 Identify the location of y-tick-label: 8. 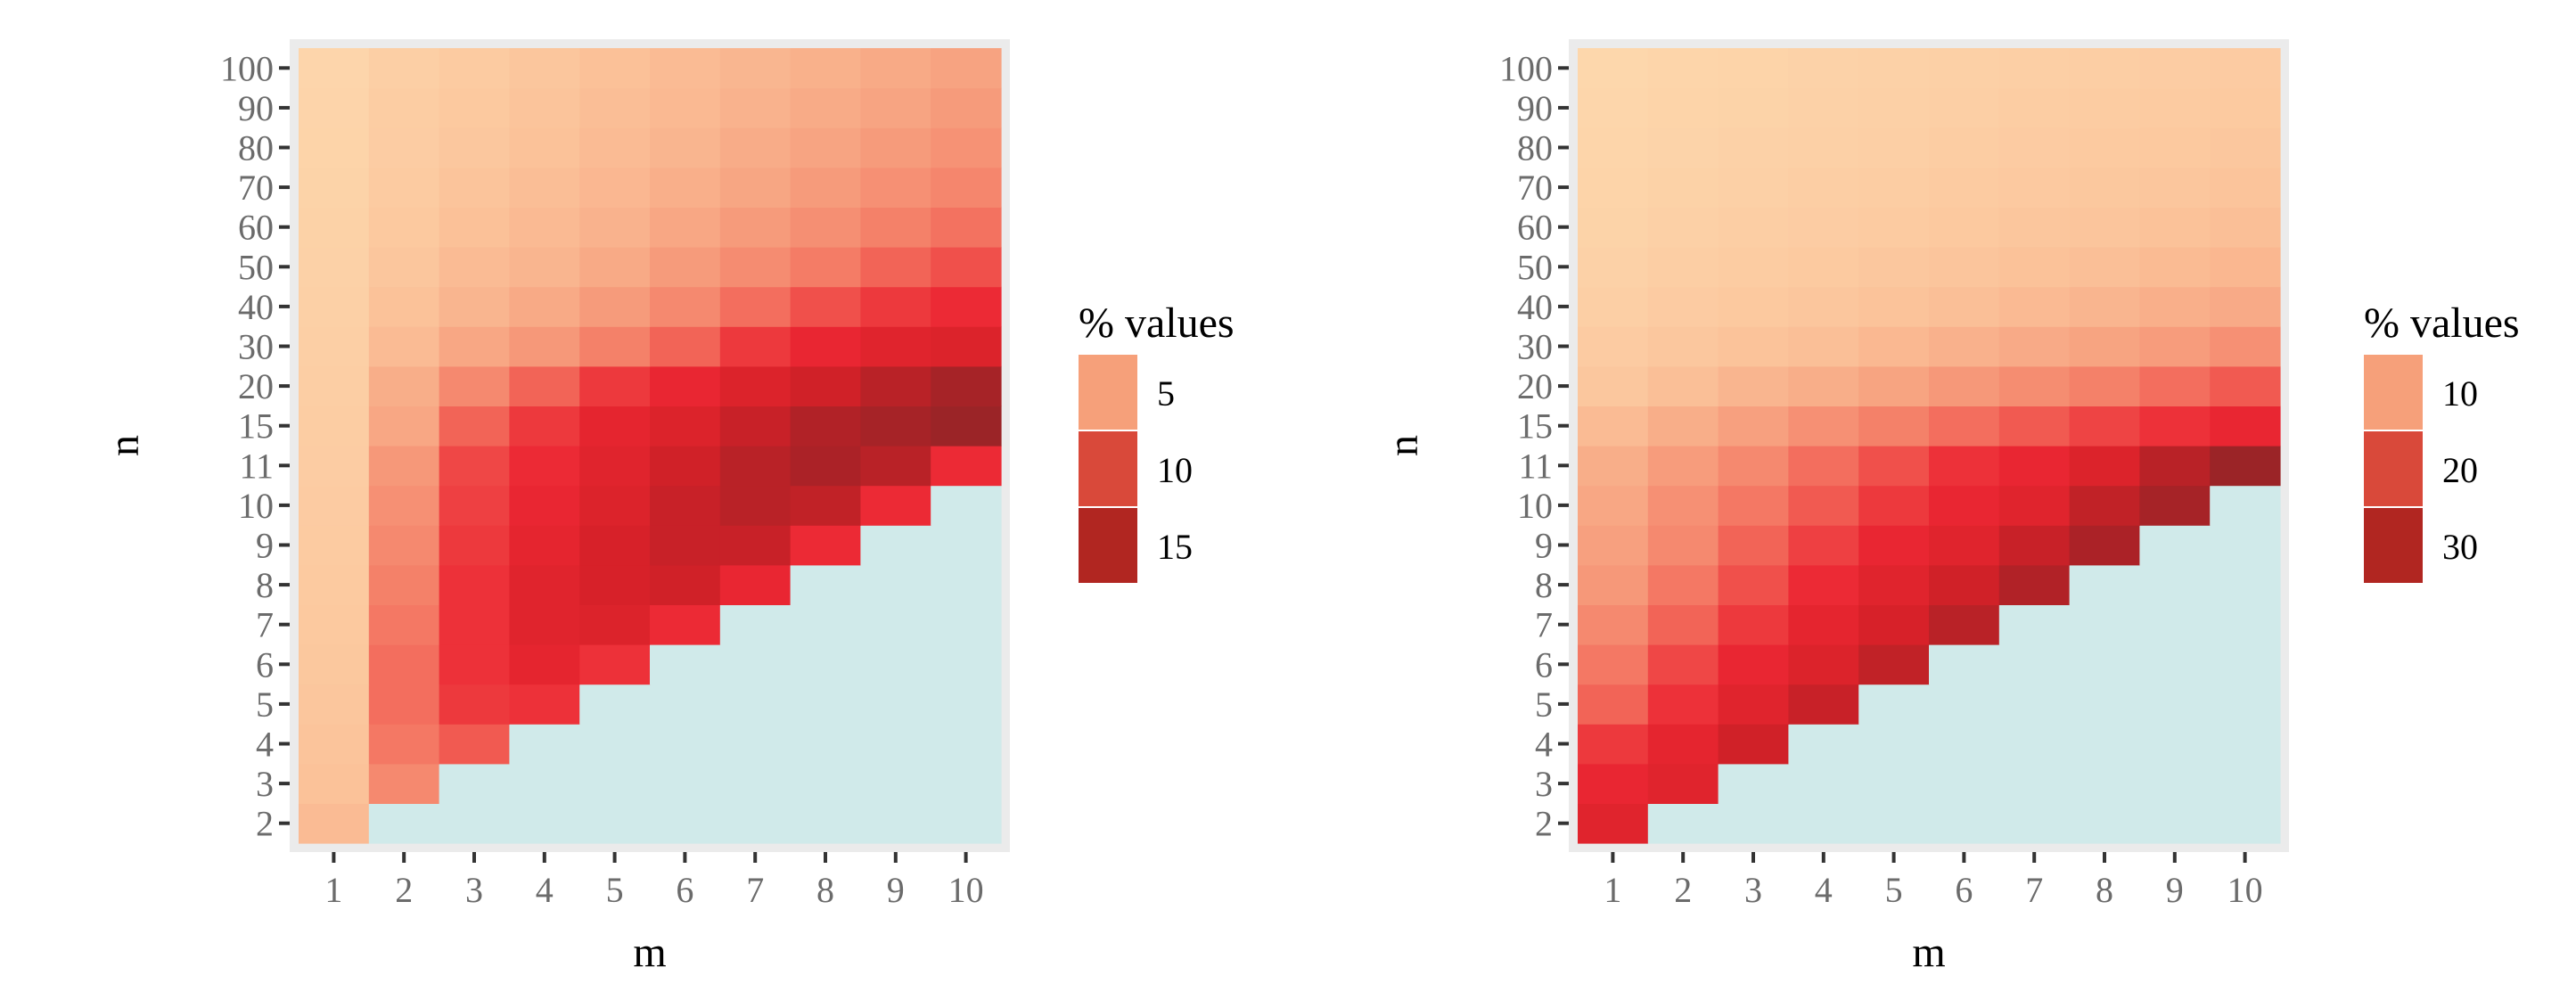
(1544, 585).